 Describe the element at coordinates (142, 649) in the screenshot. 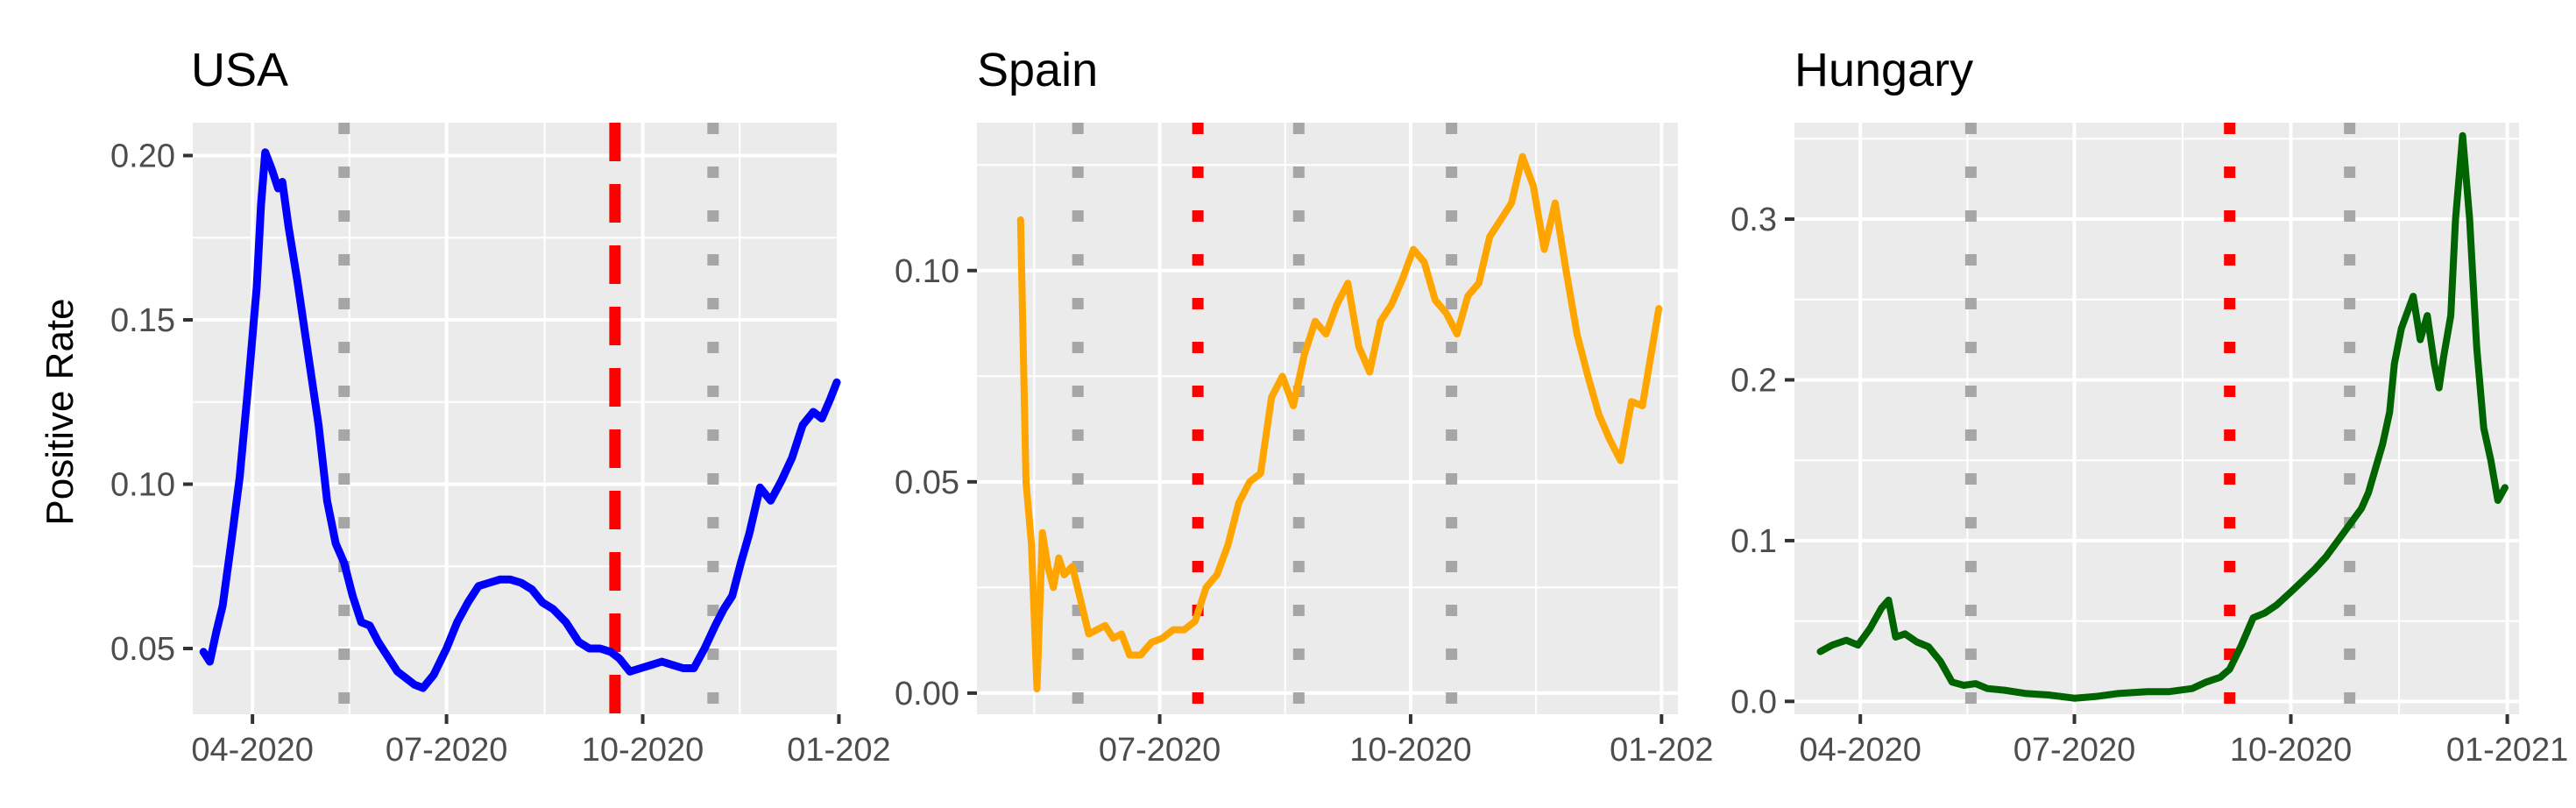

I see `usa-y-tick-label: 0.05` at that location.